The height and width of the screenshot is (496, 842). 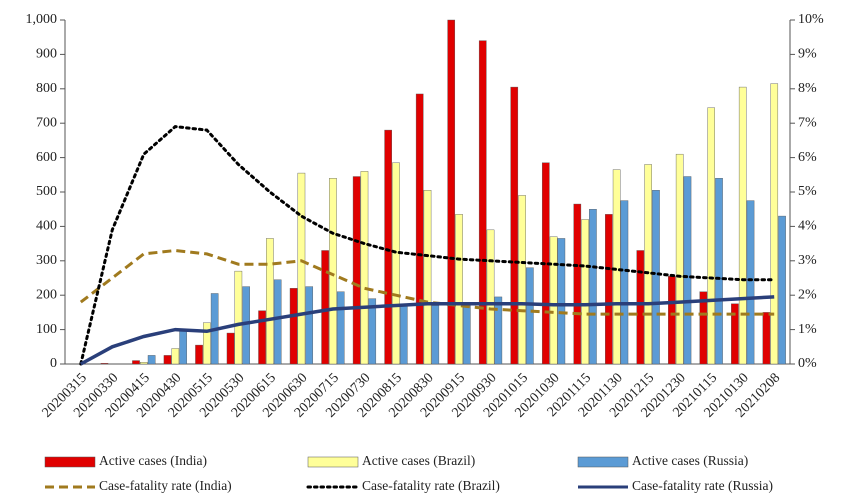 What do you see at coordinates (807, 54) in the screenshot?
I see `y2-tick-label: 9%` at bounding box center [807, 54].